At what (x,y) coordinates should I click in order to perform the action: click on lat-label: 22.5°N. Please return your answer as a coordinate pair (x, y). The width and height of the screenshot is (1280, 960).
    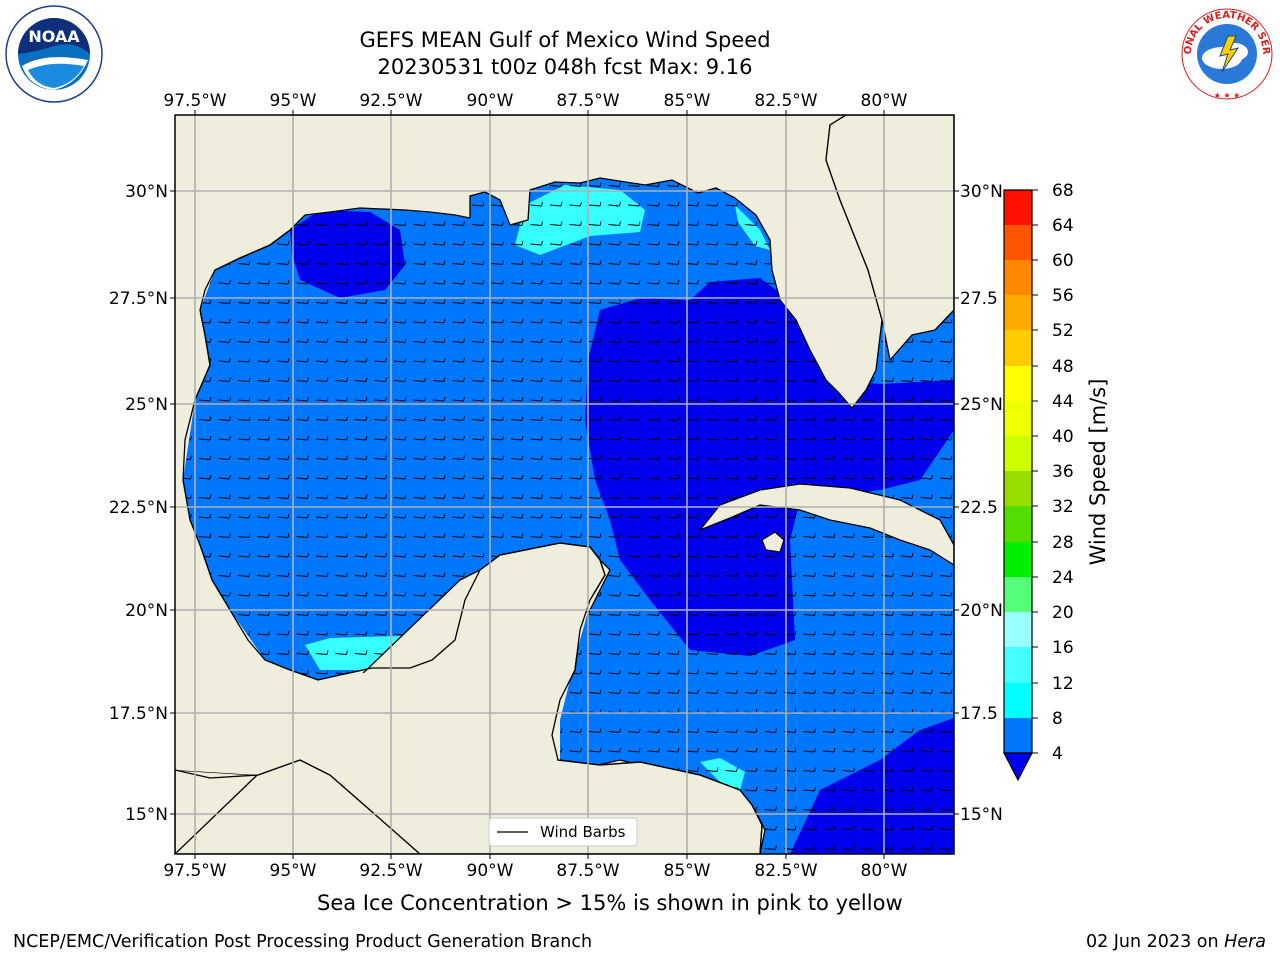
    Looking at the image, I should click on (138, 508).